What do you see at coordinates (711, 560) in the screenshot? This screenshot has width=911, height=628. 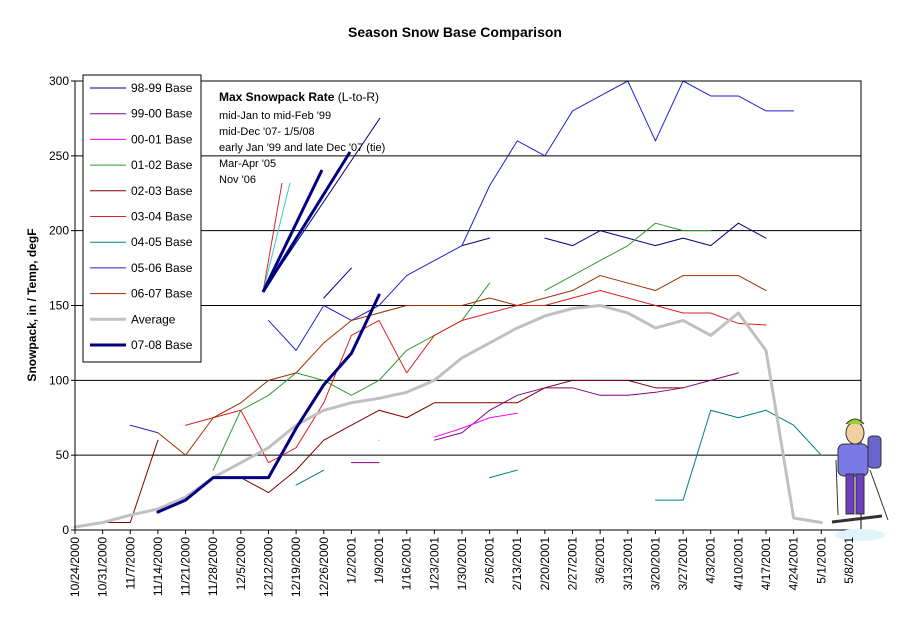 I see `x-tick-label: 4/3/2001` at bounding box center [711, 560].